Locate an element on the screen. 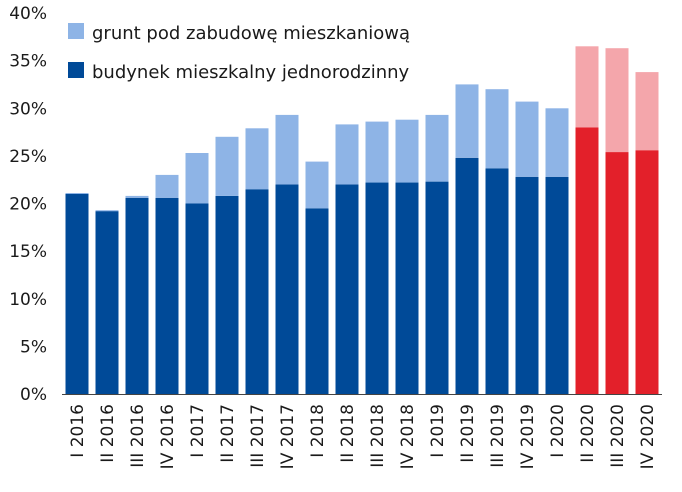 The image size is (682, 492). x-tick-label: IV 2017 is located at coordinates (288, 436).